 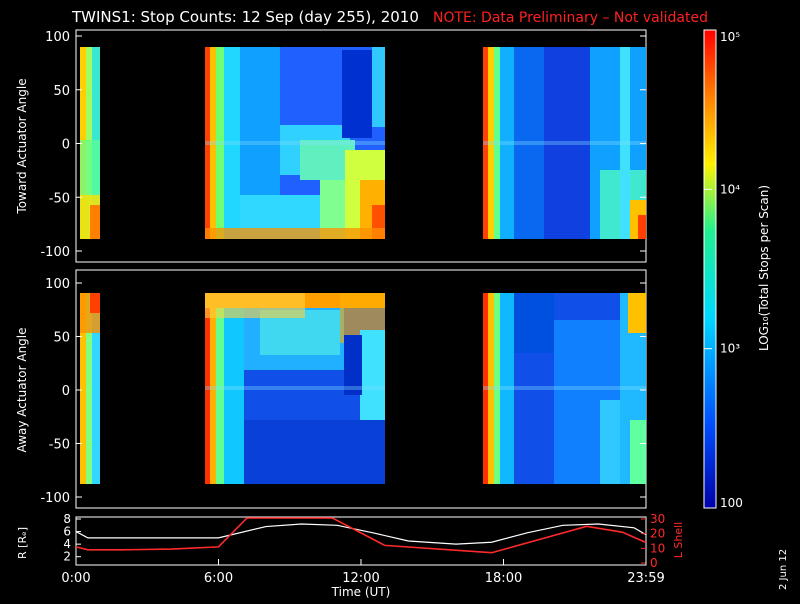 What do you see at coordinates (67, 557) in the screenshot?
I see `r-tick-label: 2` at bounding box center [67, 557].